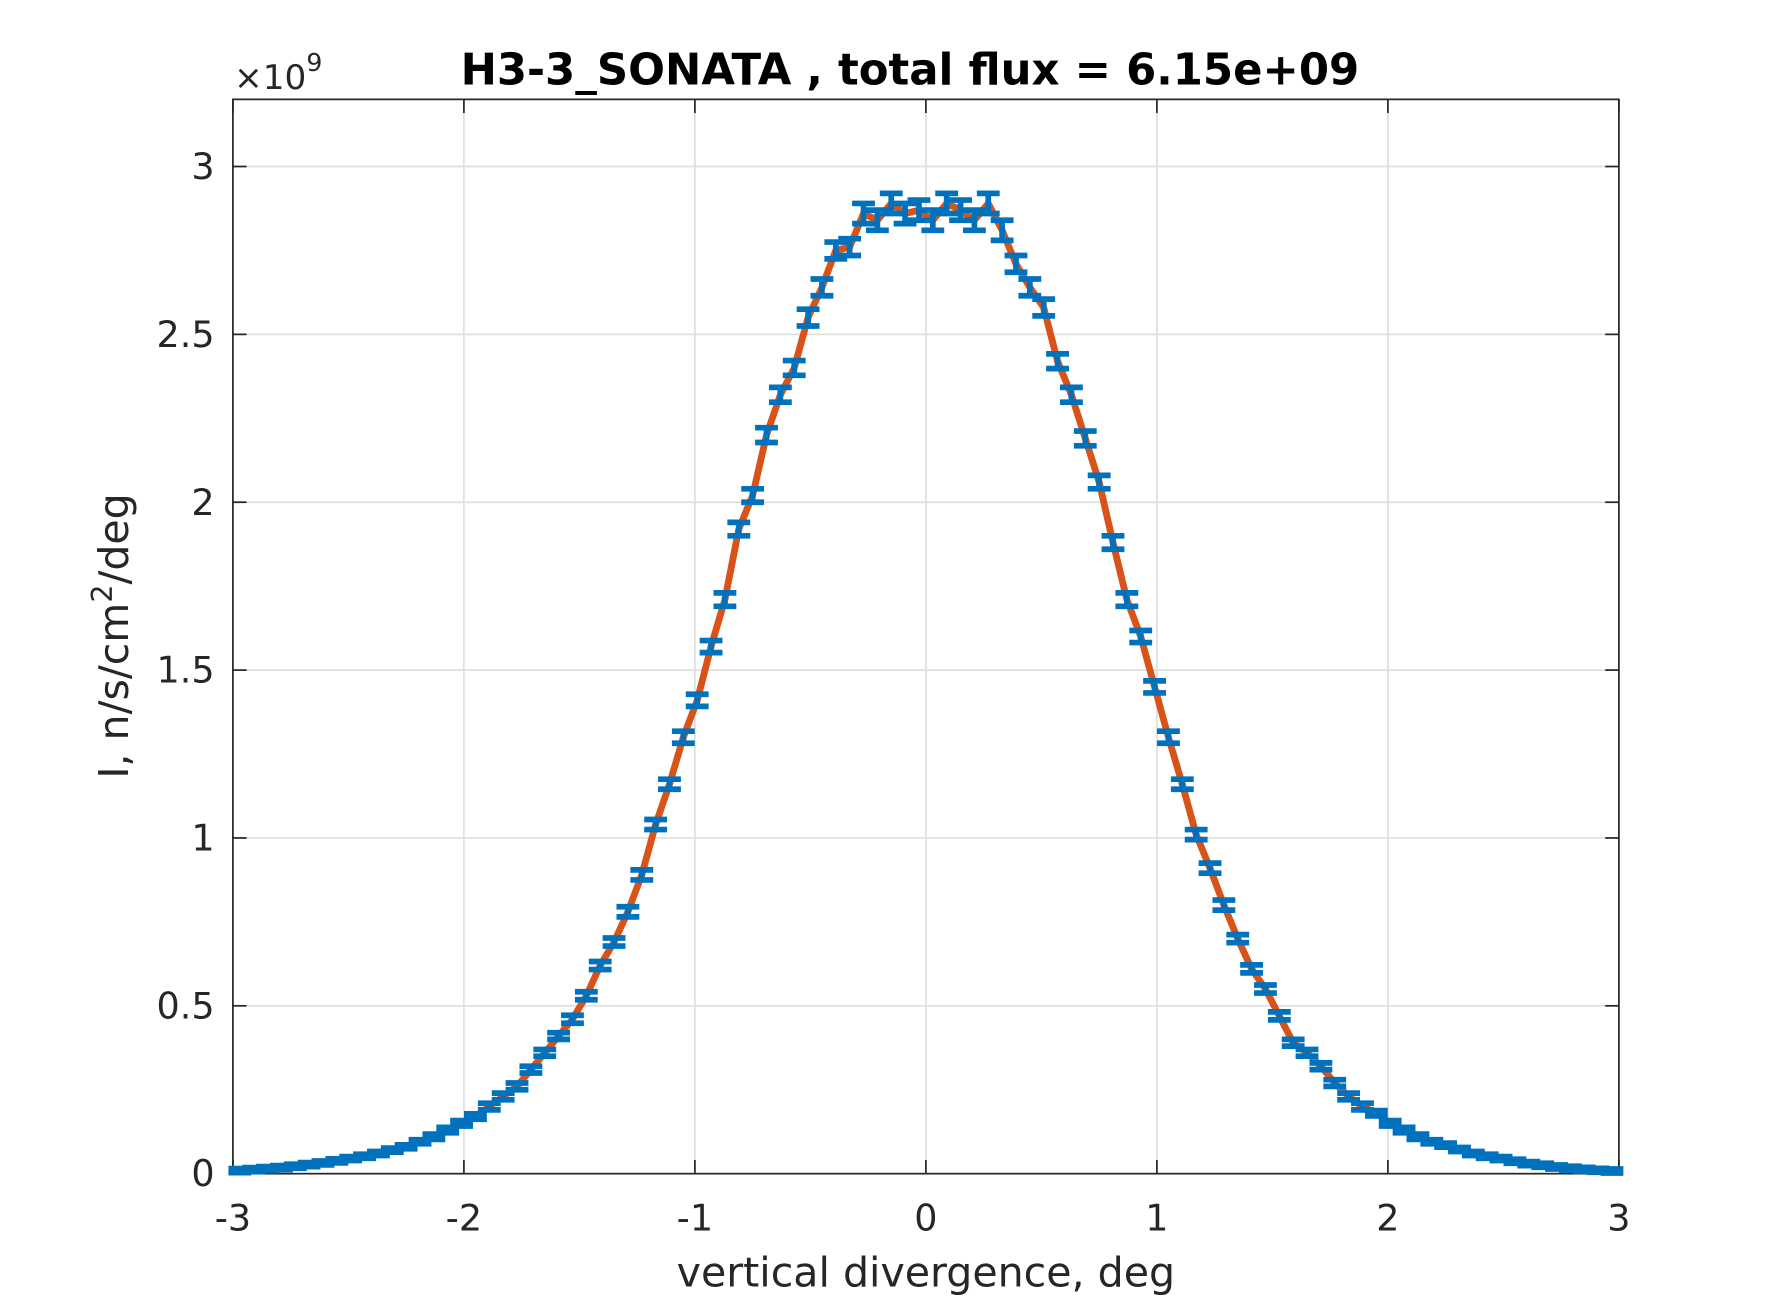  Describe the element at coordinates (926, 1273) in the screenshot. I see `x-axis-label: vertical divergence, deg` at that location.